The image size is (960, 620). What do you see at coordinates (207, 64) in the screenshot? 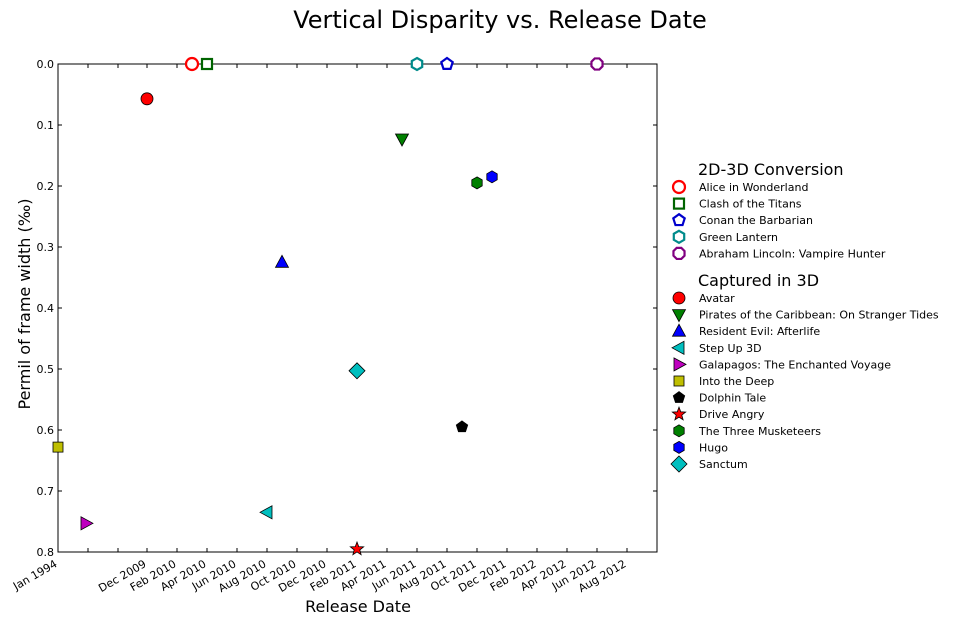
I see `point-clash-of-the-titans` at bounding box center [207, 64].